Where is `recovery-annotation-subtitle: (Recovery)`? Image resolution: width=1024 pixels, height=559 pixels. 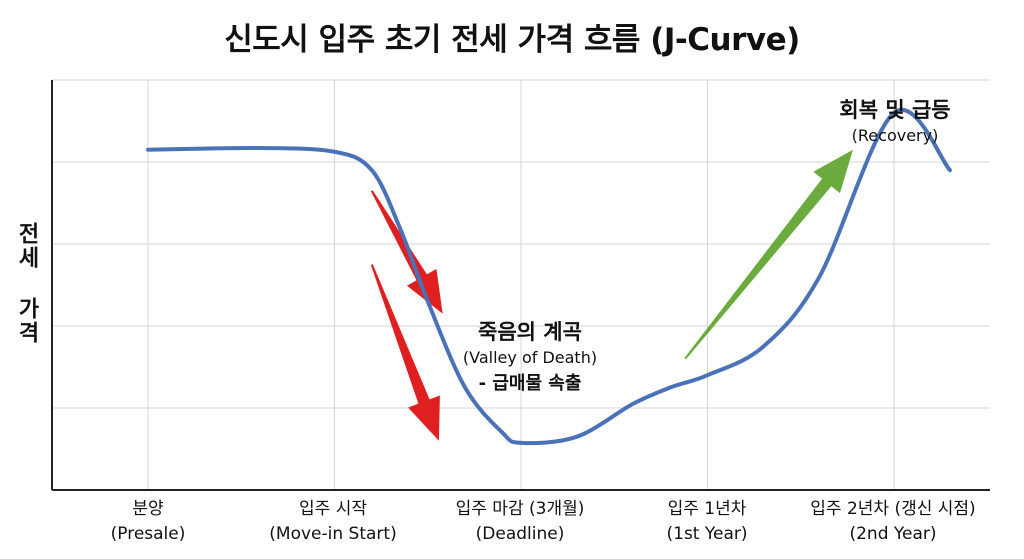 recovery-annotation-subtitle: (Recovery) is located at coordinates (895, 135).